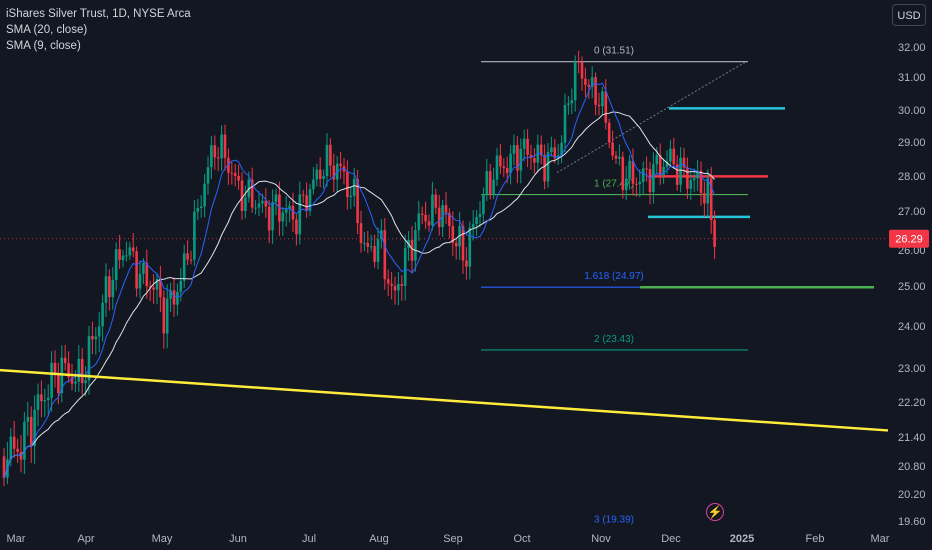  Describe the element at coordinates (238, 539) in the screenshot. I see `x-tick-label: Jun` at that location.